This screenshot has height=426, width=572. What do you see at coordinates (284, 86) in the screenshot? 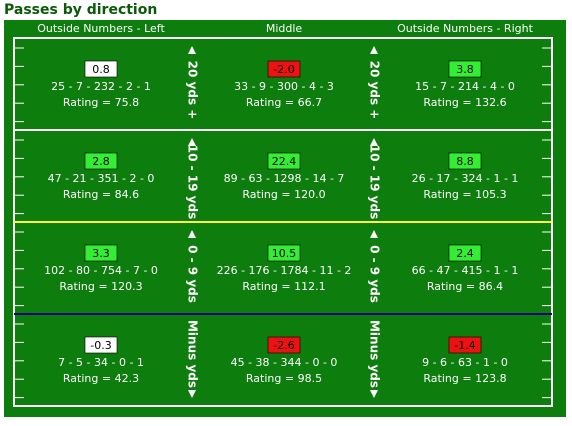
I see `stats-text: 33 - 9 - 300 - 4 - 3` at bounding box center [284, 86].